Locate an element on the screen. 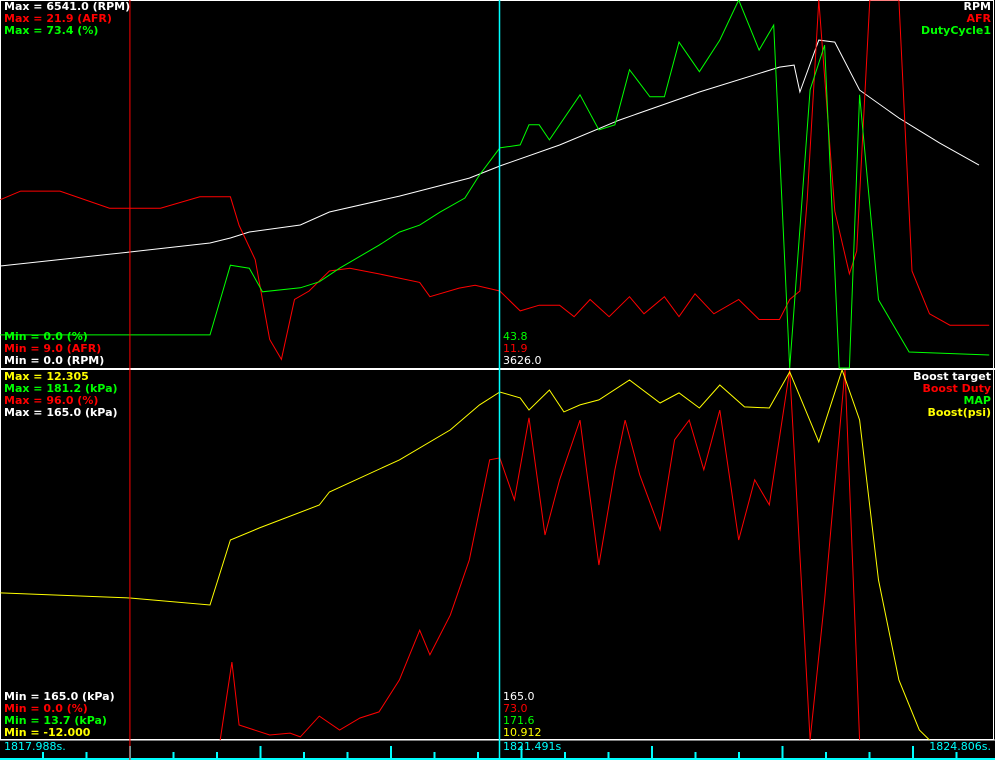  axis-start-label: 1817.988s. is located at coordinates (35, 746).